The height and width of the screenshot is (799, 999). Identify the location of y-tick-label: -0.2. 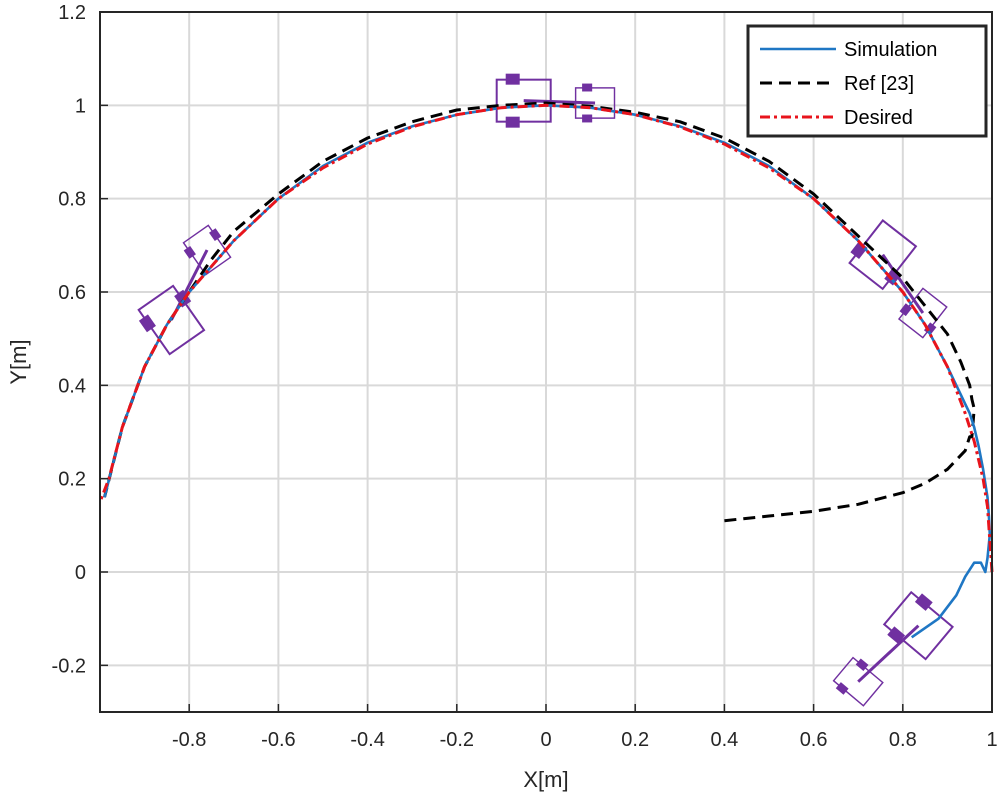
(69, 666).